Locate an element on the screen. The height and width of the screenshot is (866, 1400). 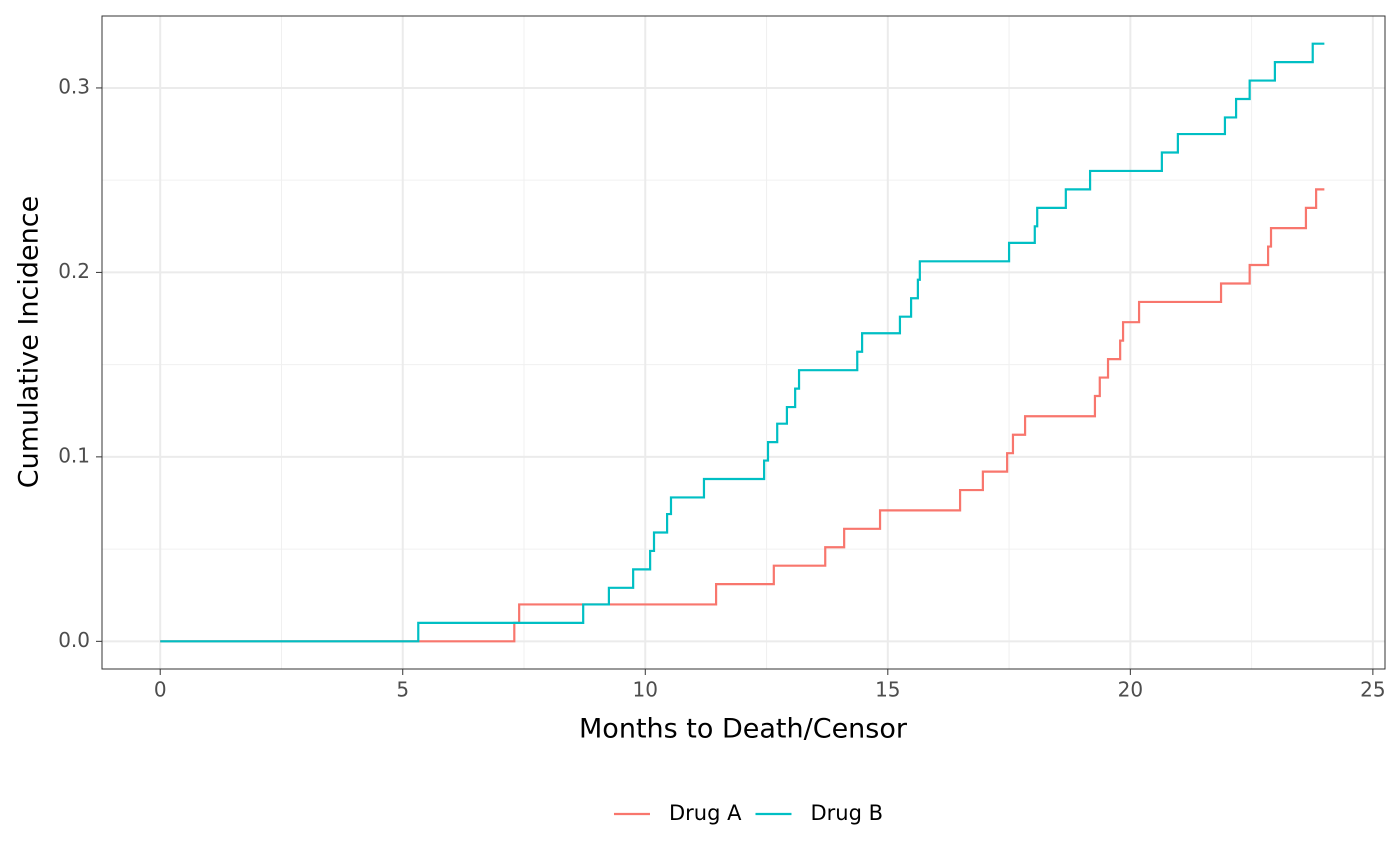
x-tick-label: 0 is located at coordinates (160, 690).